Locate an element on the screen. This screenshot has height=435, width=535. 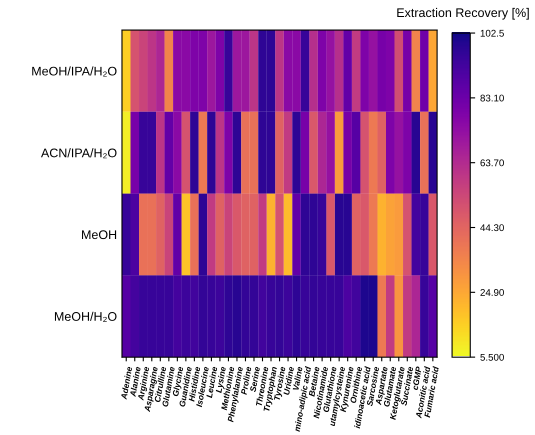
y-tick-label: MeOH/IPA/H₂O is located at coordinates (74, 71).